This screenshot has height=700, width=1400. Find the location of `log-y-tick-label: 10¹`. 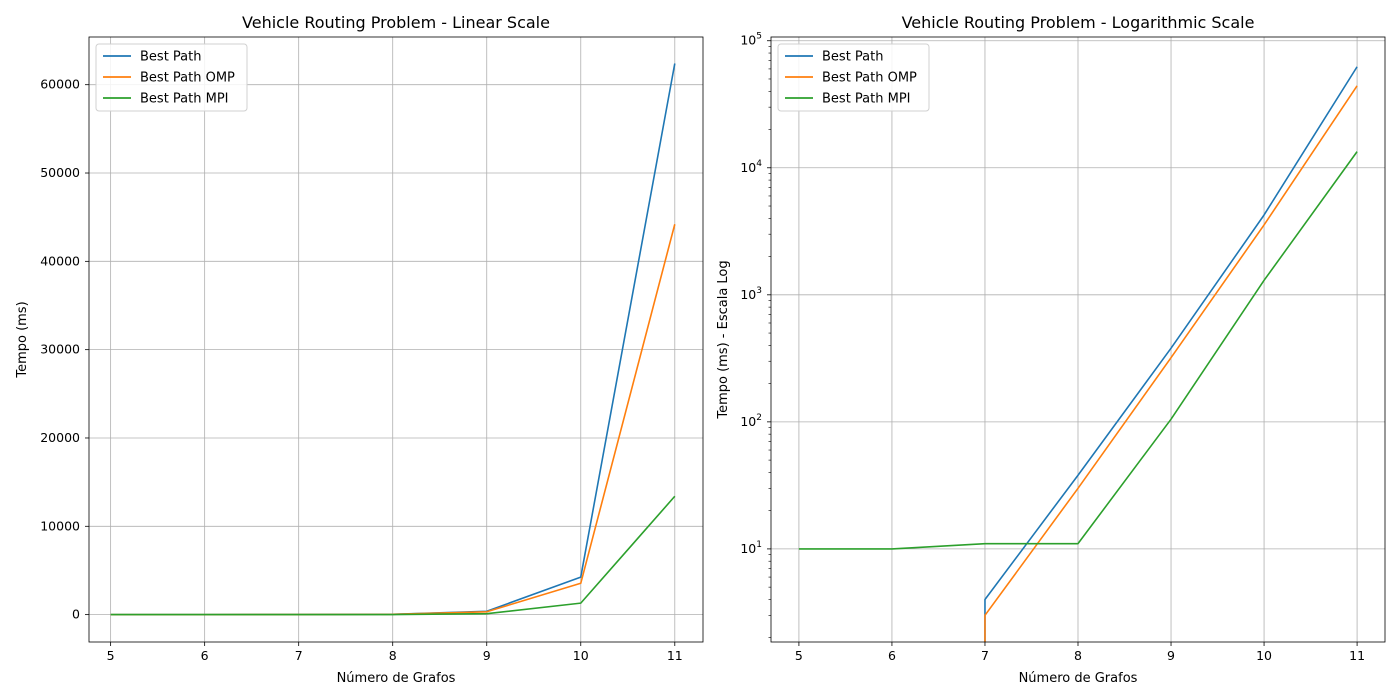

log-y-tick-label: 10¹ is located at coordinates (751, 548).